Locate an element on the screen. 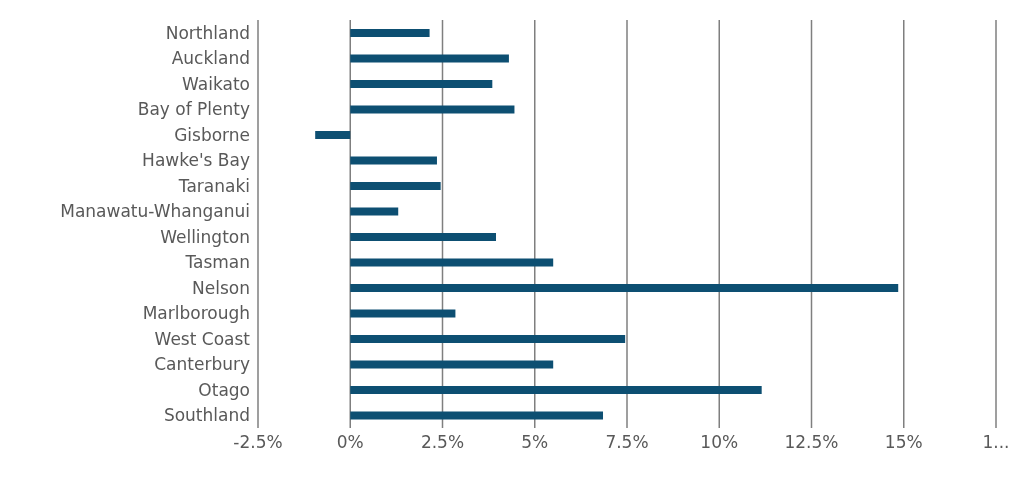  y-tick-label: Southland is located at coordinates (206, 415).